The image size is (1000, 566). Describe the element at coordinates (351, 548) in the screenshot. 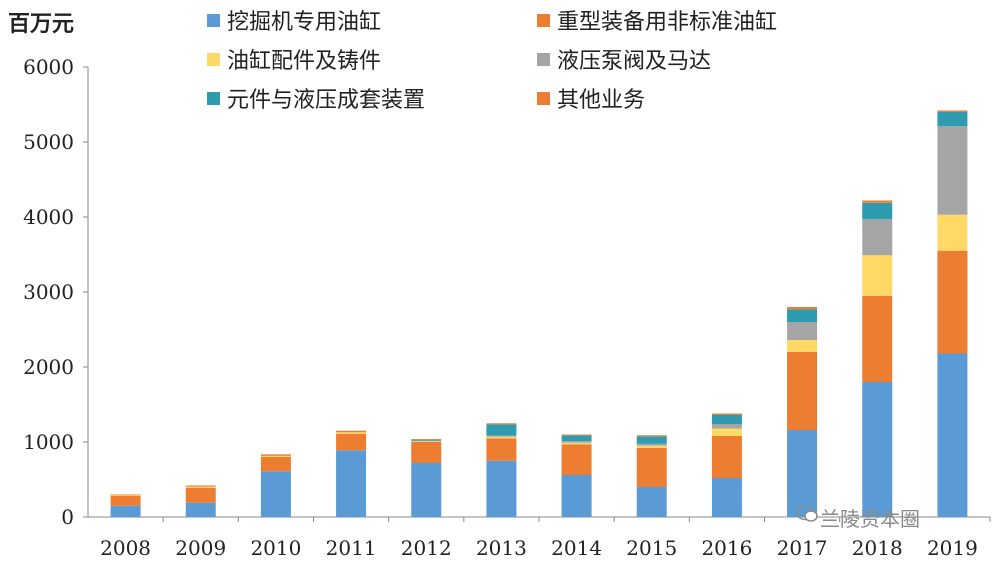

I see `x-tick-label: 2011` at that location.